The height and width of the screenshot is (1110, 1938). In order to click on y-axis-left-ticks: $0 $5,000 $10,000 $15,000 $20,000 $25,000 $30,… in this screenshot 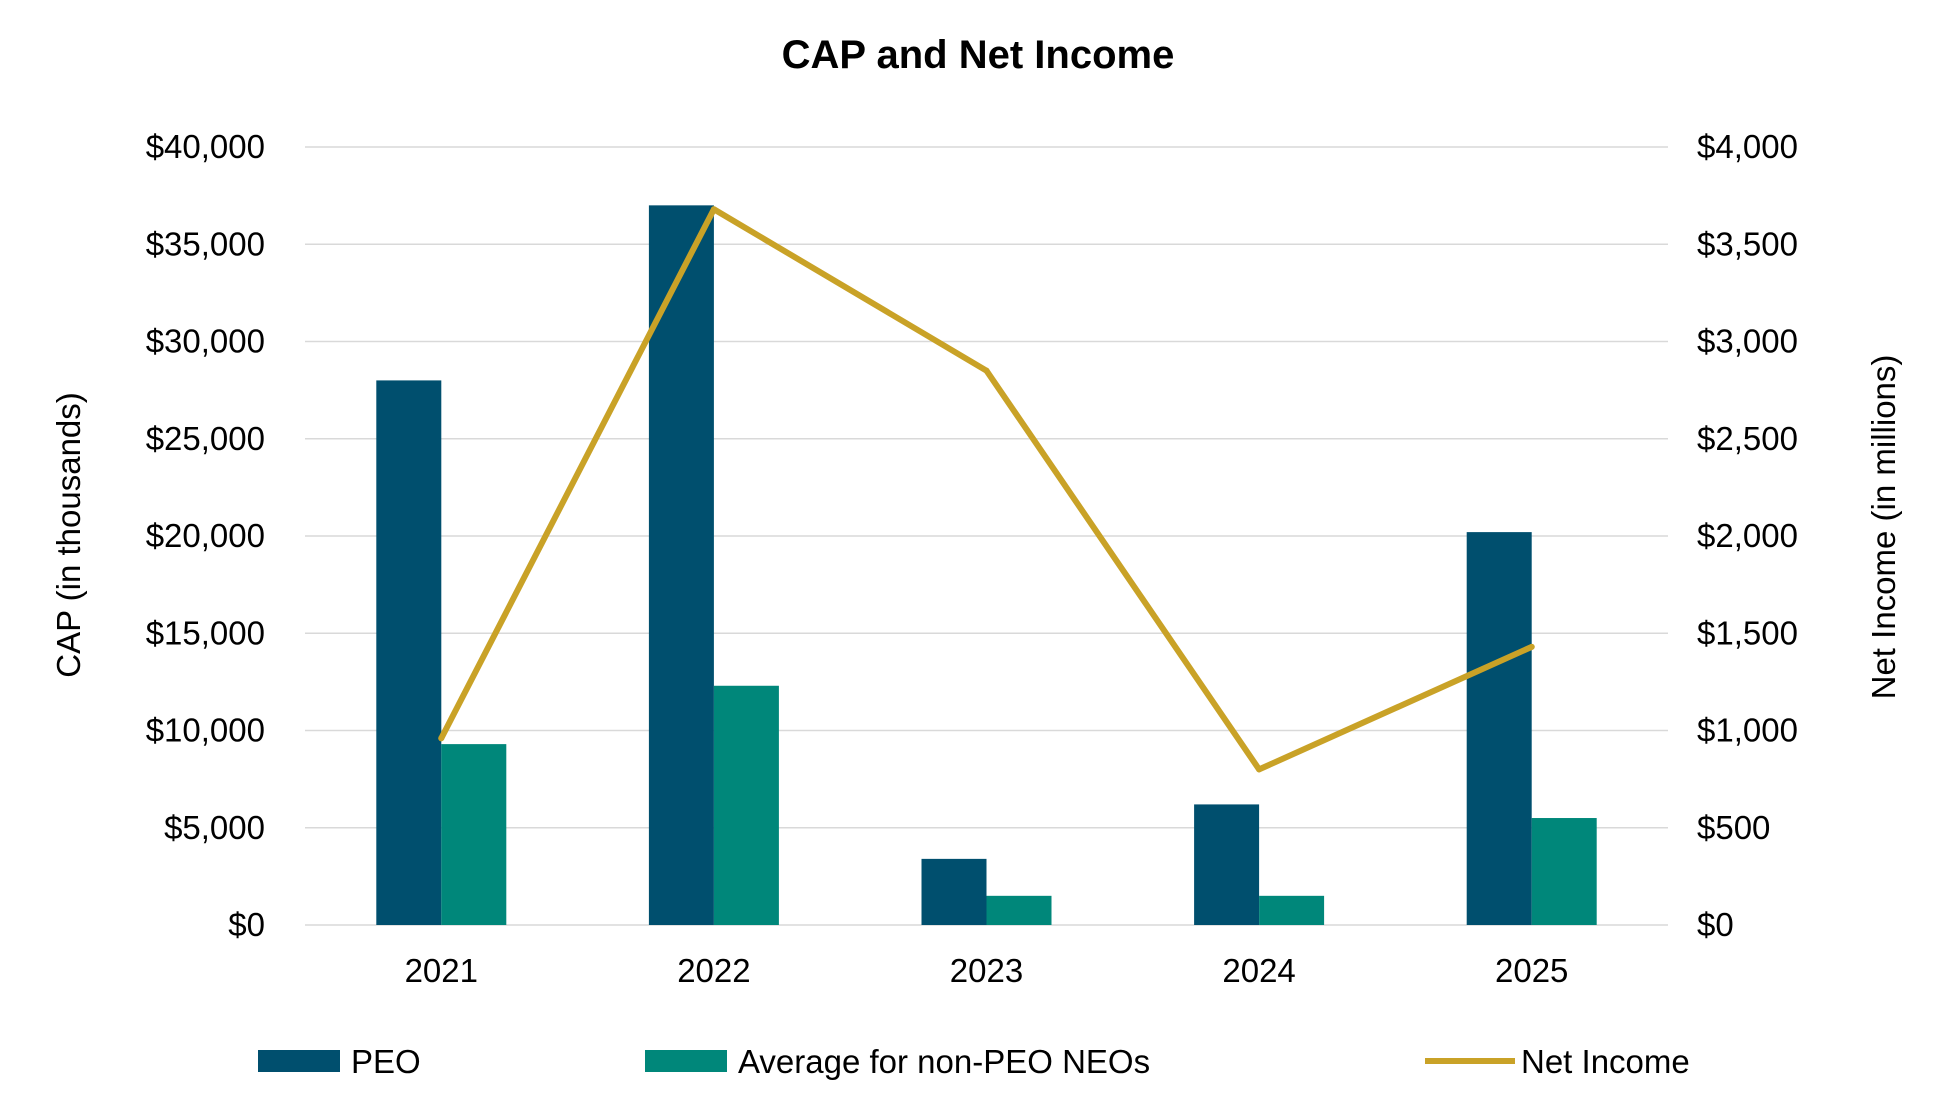, I will do `click(205, 535)`.